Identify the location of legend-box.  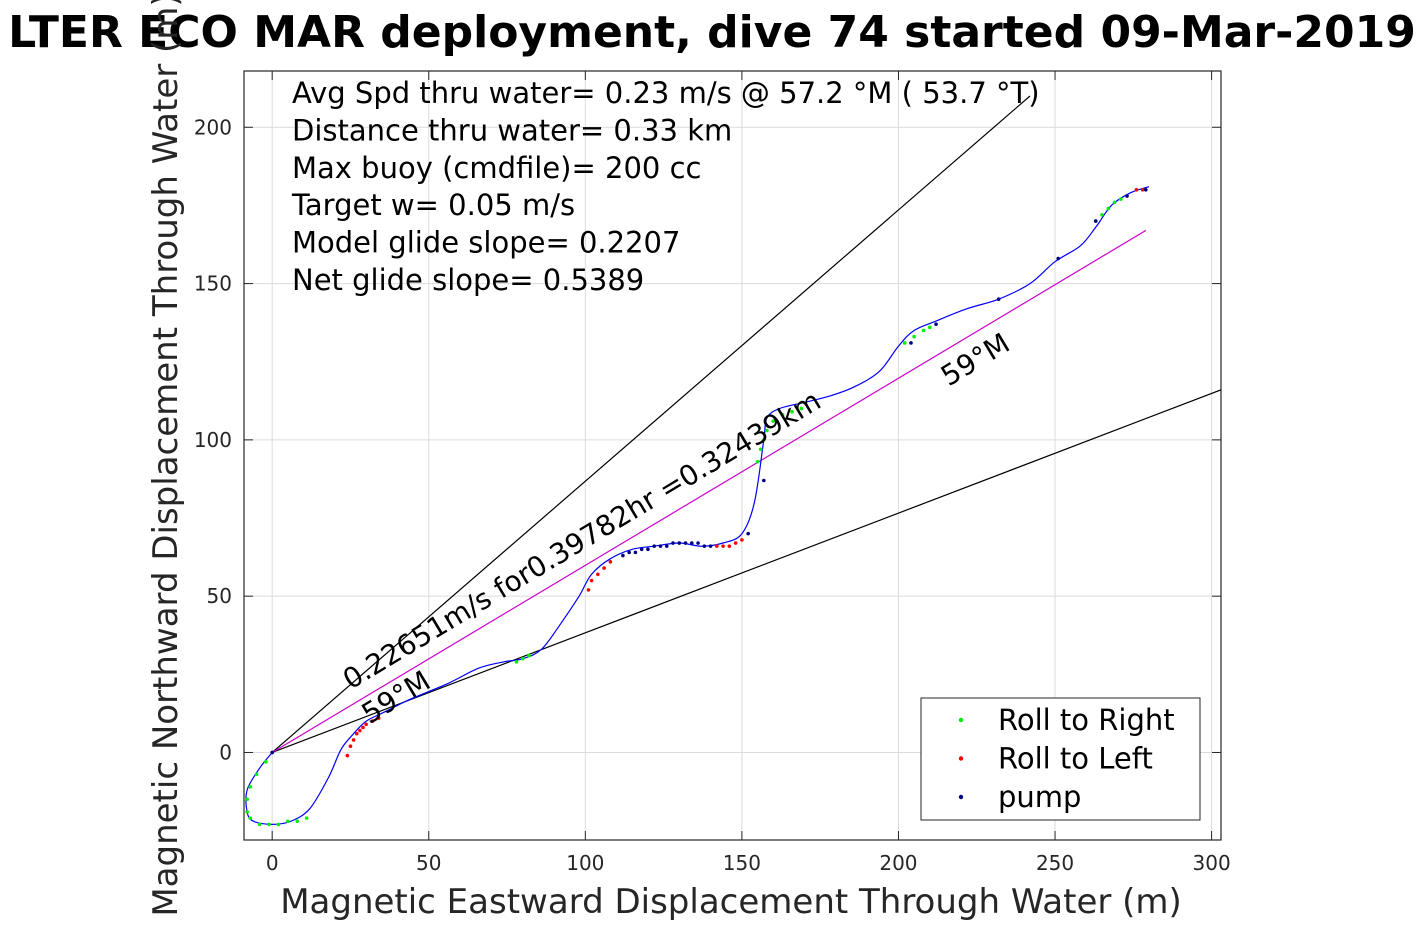
(1060, 759).